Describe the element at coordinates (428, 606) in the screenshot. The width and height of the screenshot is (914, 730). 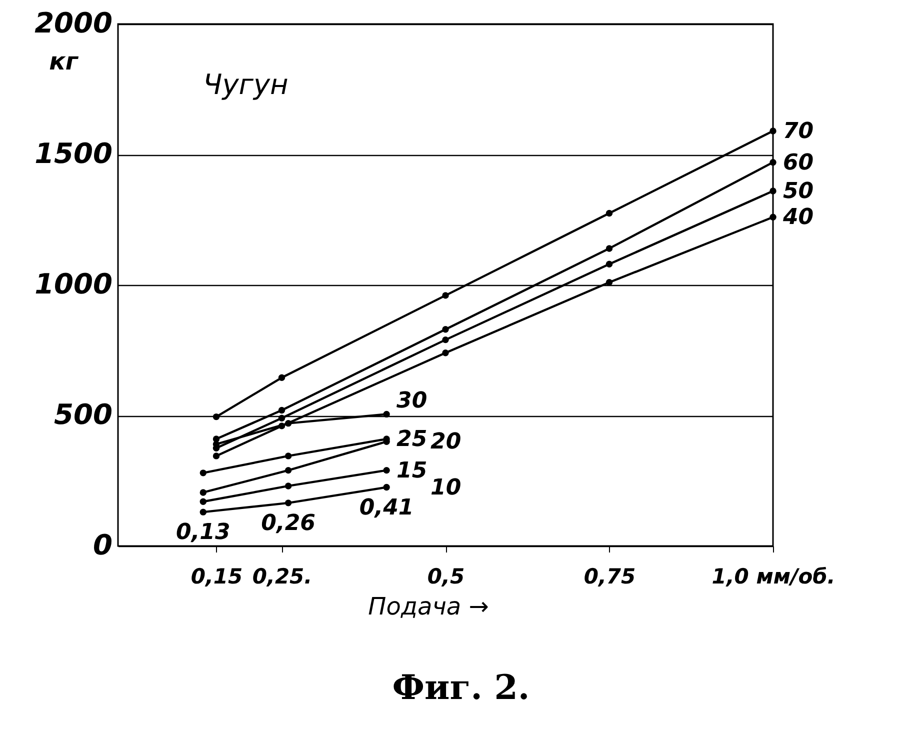
I see `x-axis-title: Подача →` at that location.